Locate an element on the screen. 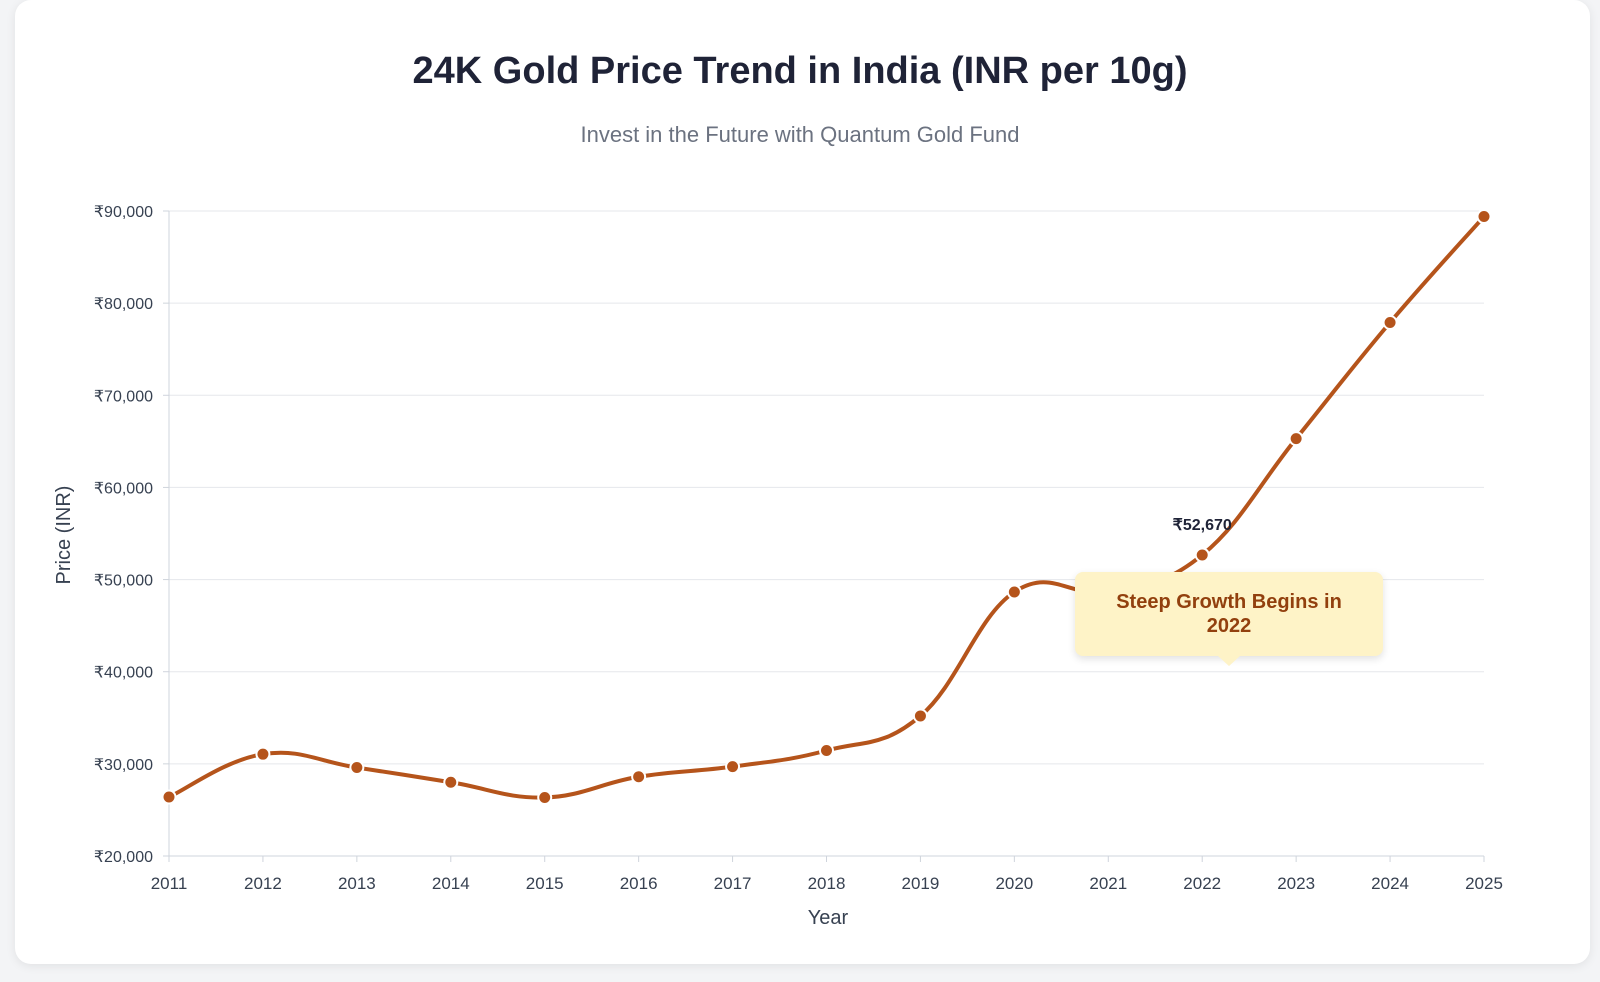 The image size is (1600, 982). data-point-2019 is located at coordinates (920, 716).